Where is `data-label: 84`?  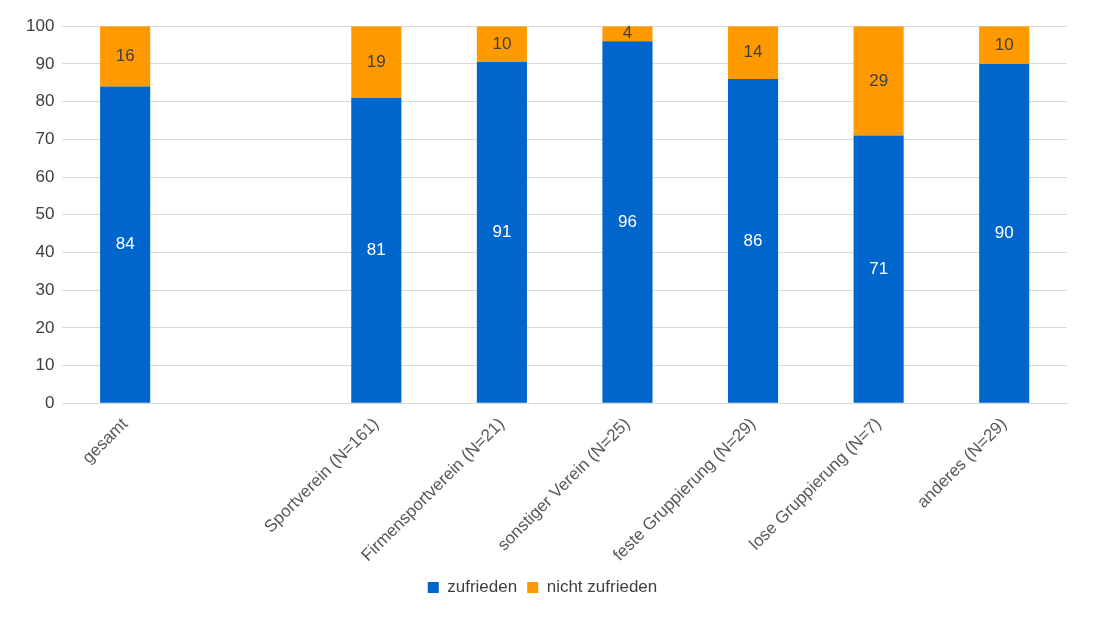 data-label: 84 is located at coordinates (125, 244).